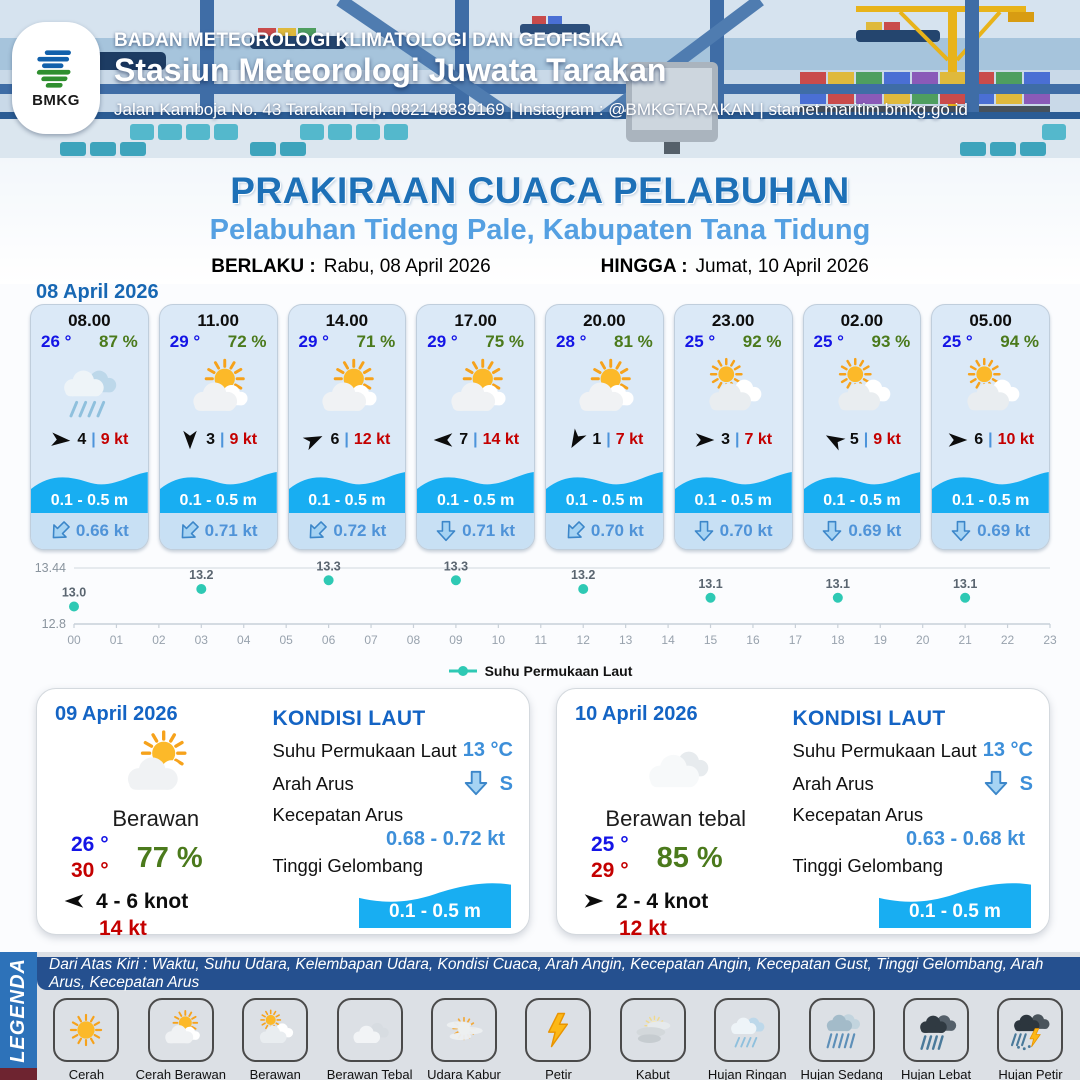 The height and width of the screenshot is (1080, 1080). Describe the element at coordinates (955, 911) in the screenshot. I see `wave-height-value: 0.1 - 0.5 m` at that location.